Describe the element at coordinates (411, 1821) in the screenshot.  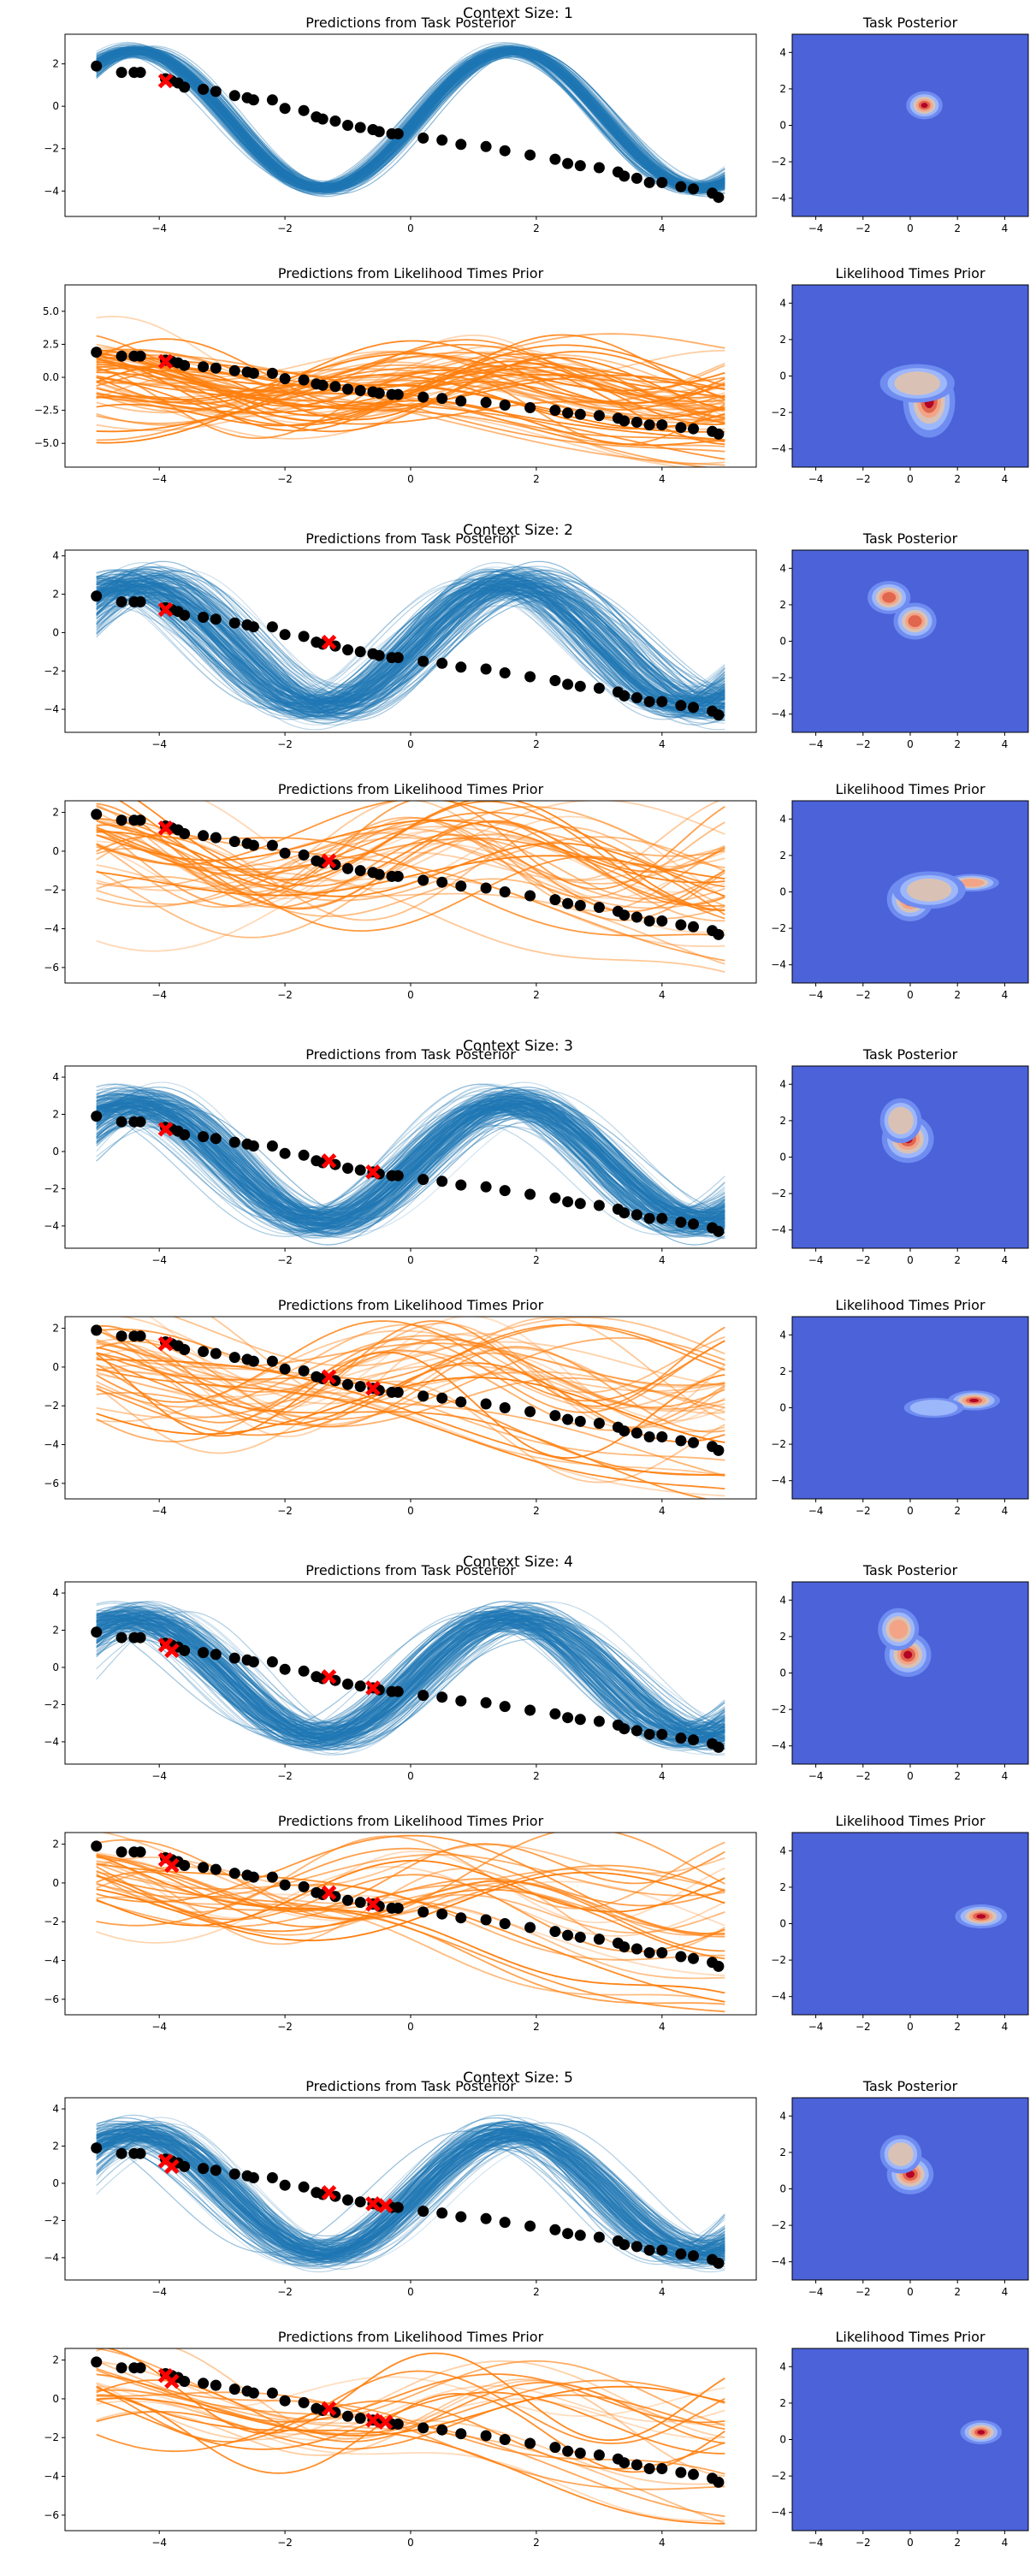
I see `line-subplot-title: Predictions from Likelihood Times Prior` at that location.